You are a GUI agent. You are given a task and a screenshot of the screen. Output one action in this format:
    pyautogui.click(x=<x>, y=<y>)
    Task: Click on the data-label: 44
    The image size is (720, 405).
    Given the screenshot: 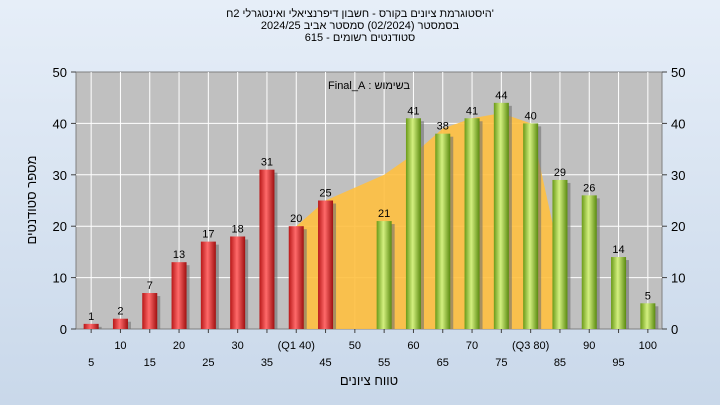 What is the action you would take?
    pyautogui.click(x=501, y=96)
    